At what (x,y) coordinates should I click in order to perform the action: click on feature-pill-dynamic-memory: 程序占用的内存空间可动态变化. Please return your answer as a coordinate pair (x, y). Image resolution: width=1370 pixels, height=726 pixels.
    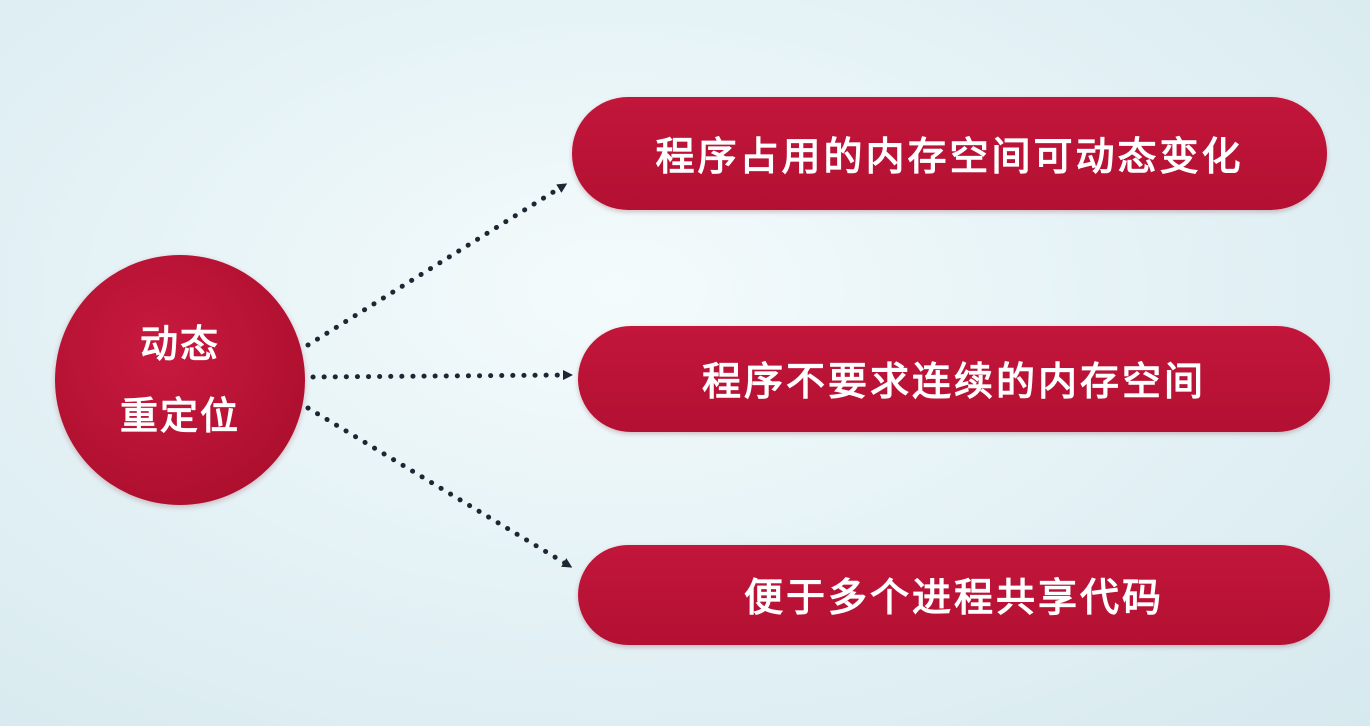
    Looking at the image, I should click on (949, 153).